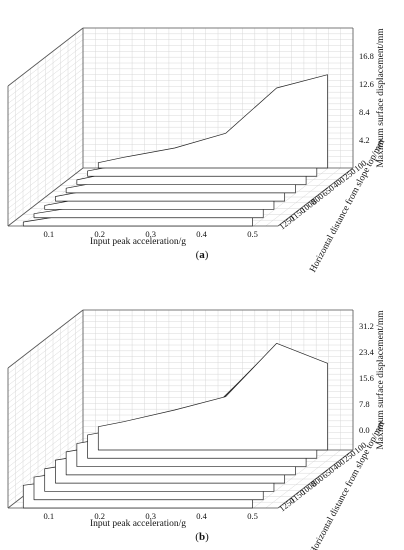  Describe the element at coordinates (364, 112) in the screenshot. I see `z-tick-label: 8.4` at that location.